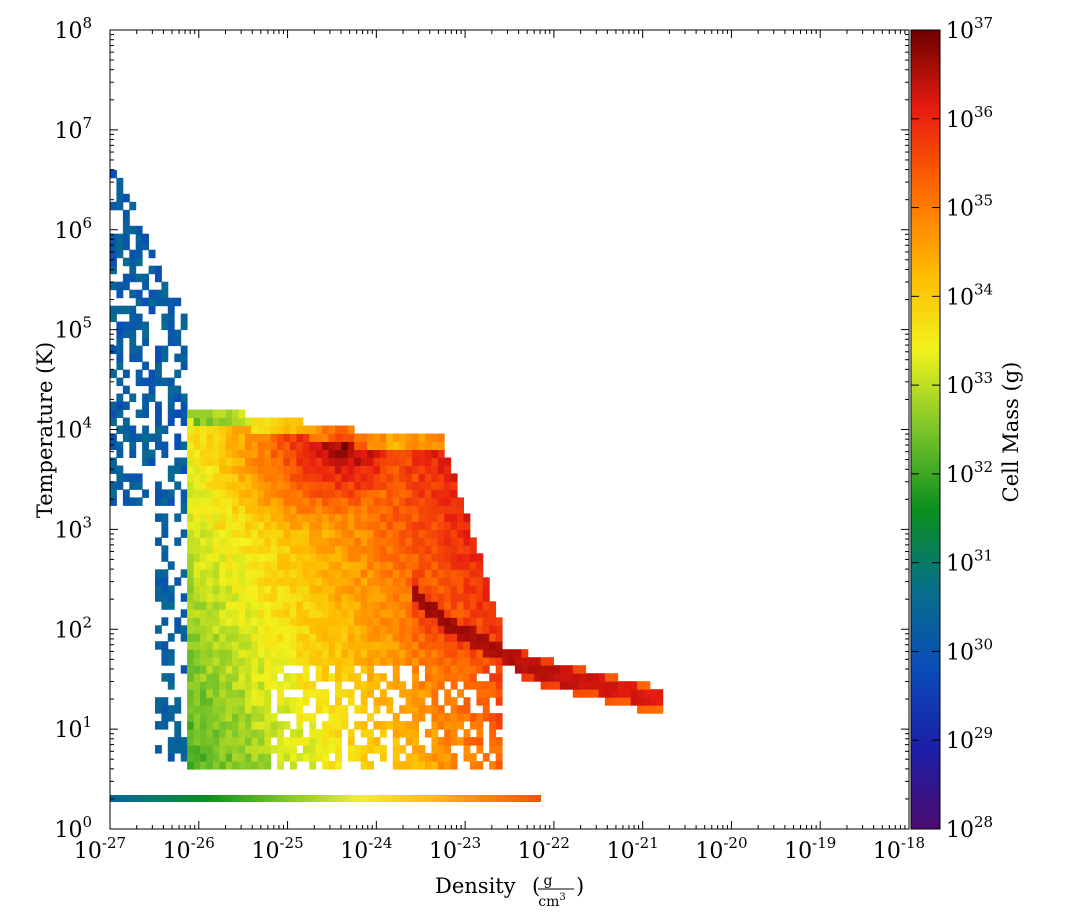  What do you see at coordinates (455, 849) in the screenshot?
I see `tick-label: 10-23` at bounding box center [455, 849].